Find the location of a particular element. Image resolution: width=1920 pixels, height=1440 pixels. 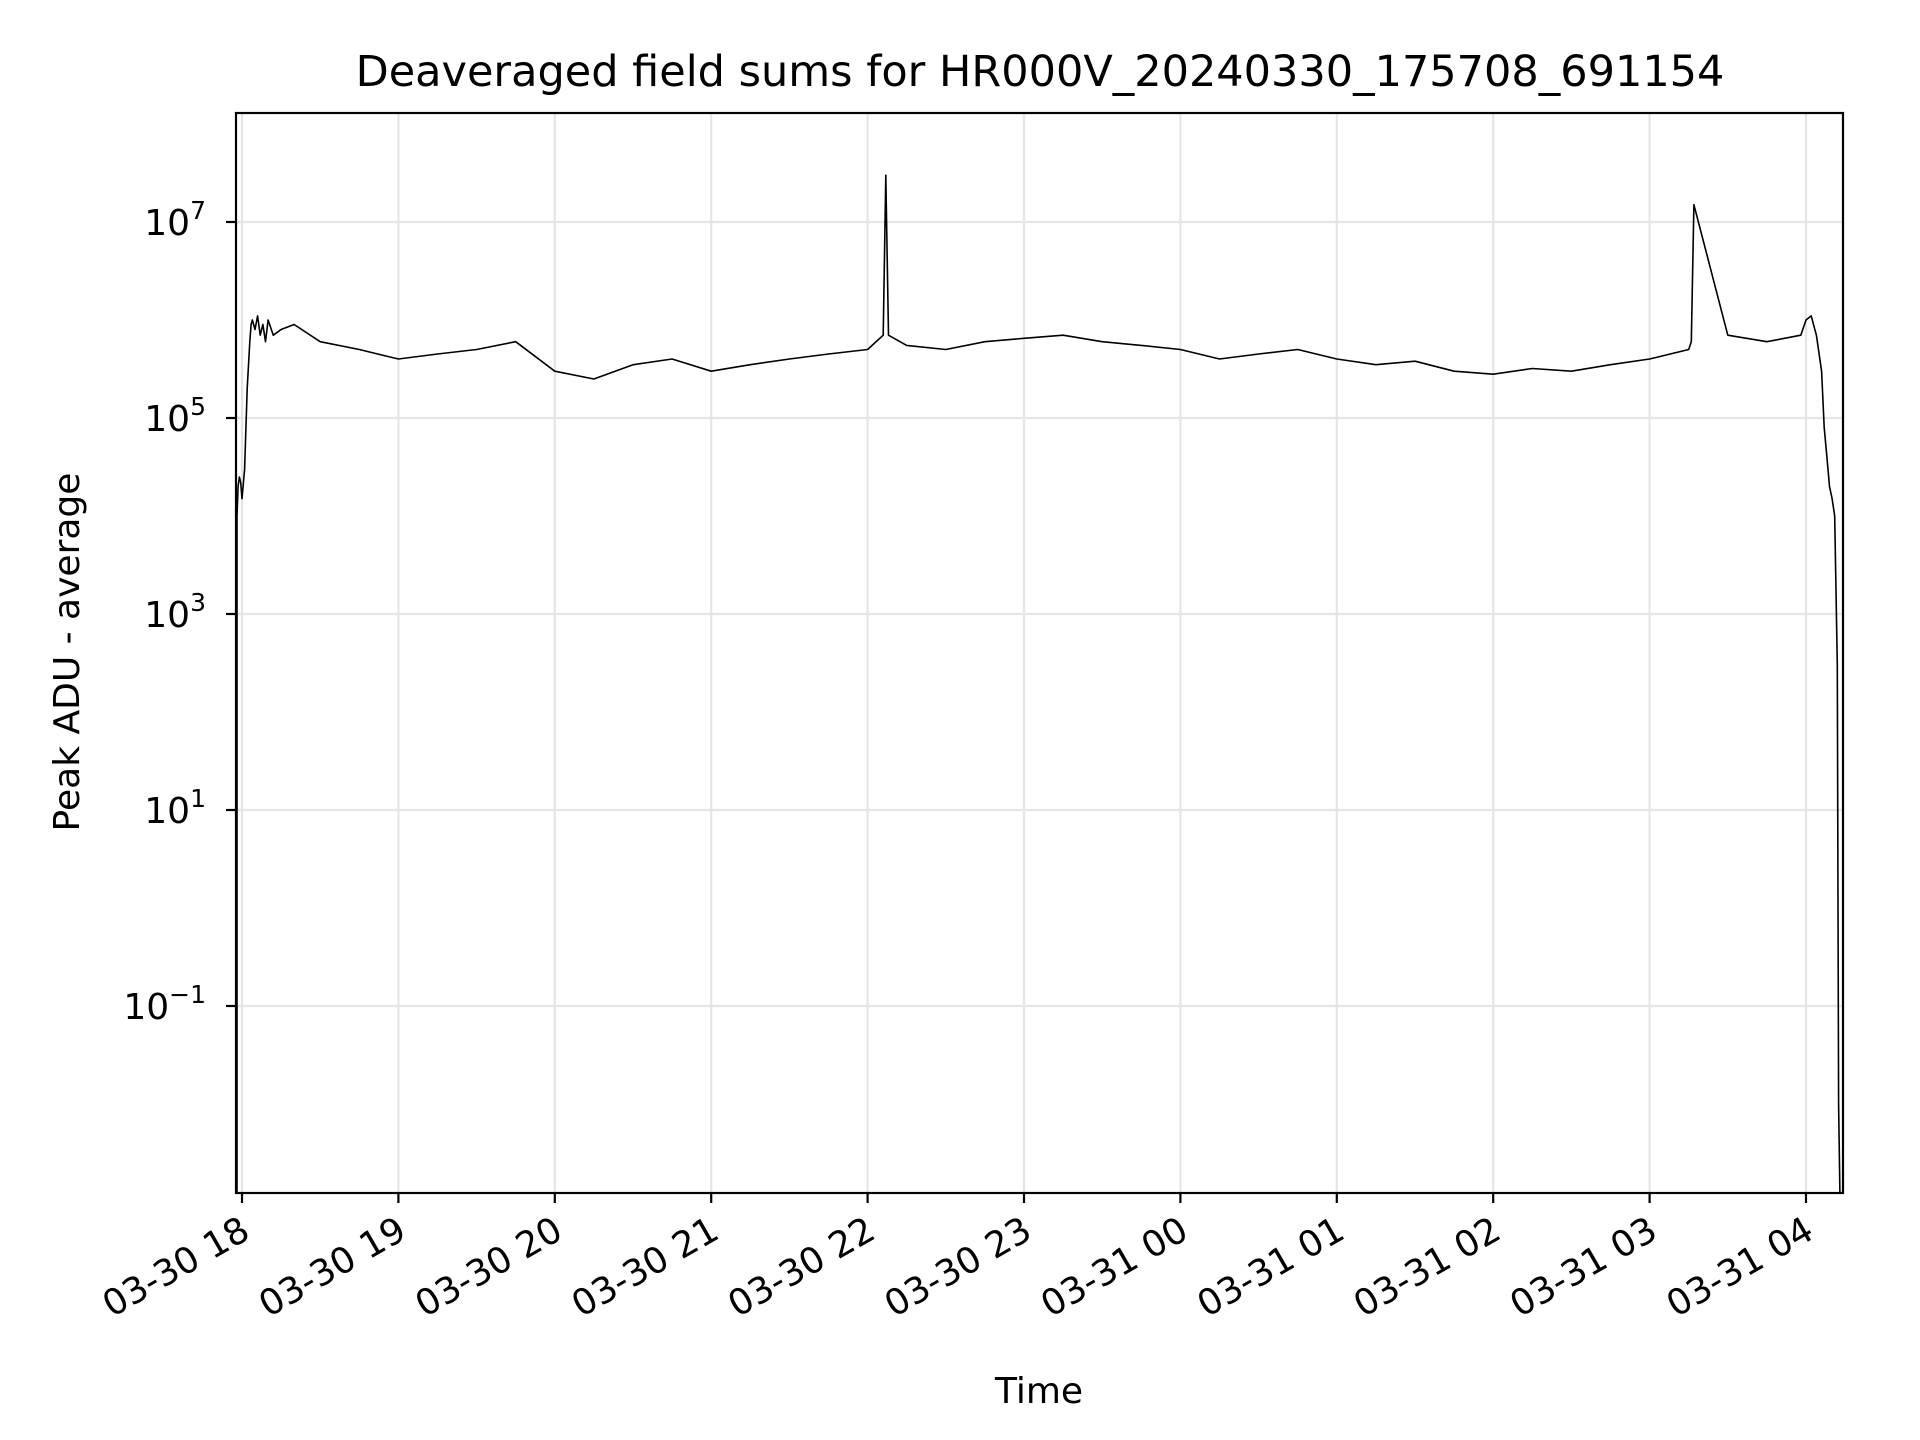

y-tick-label: 10³ is located at coordinates (175, 612).